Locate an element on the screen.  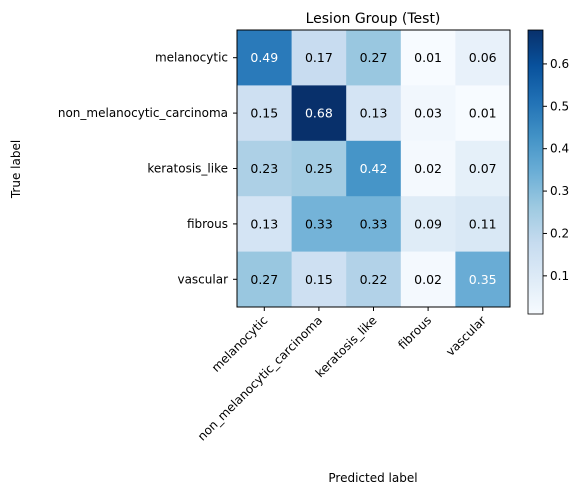
x-tick-label: vascular is located at coordinates (466, 336).